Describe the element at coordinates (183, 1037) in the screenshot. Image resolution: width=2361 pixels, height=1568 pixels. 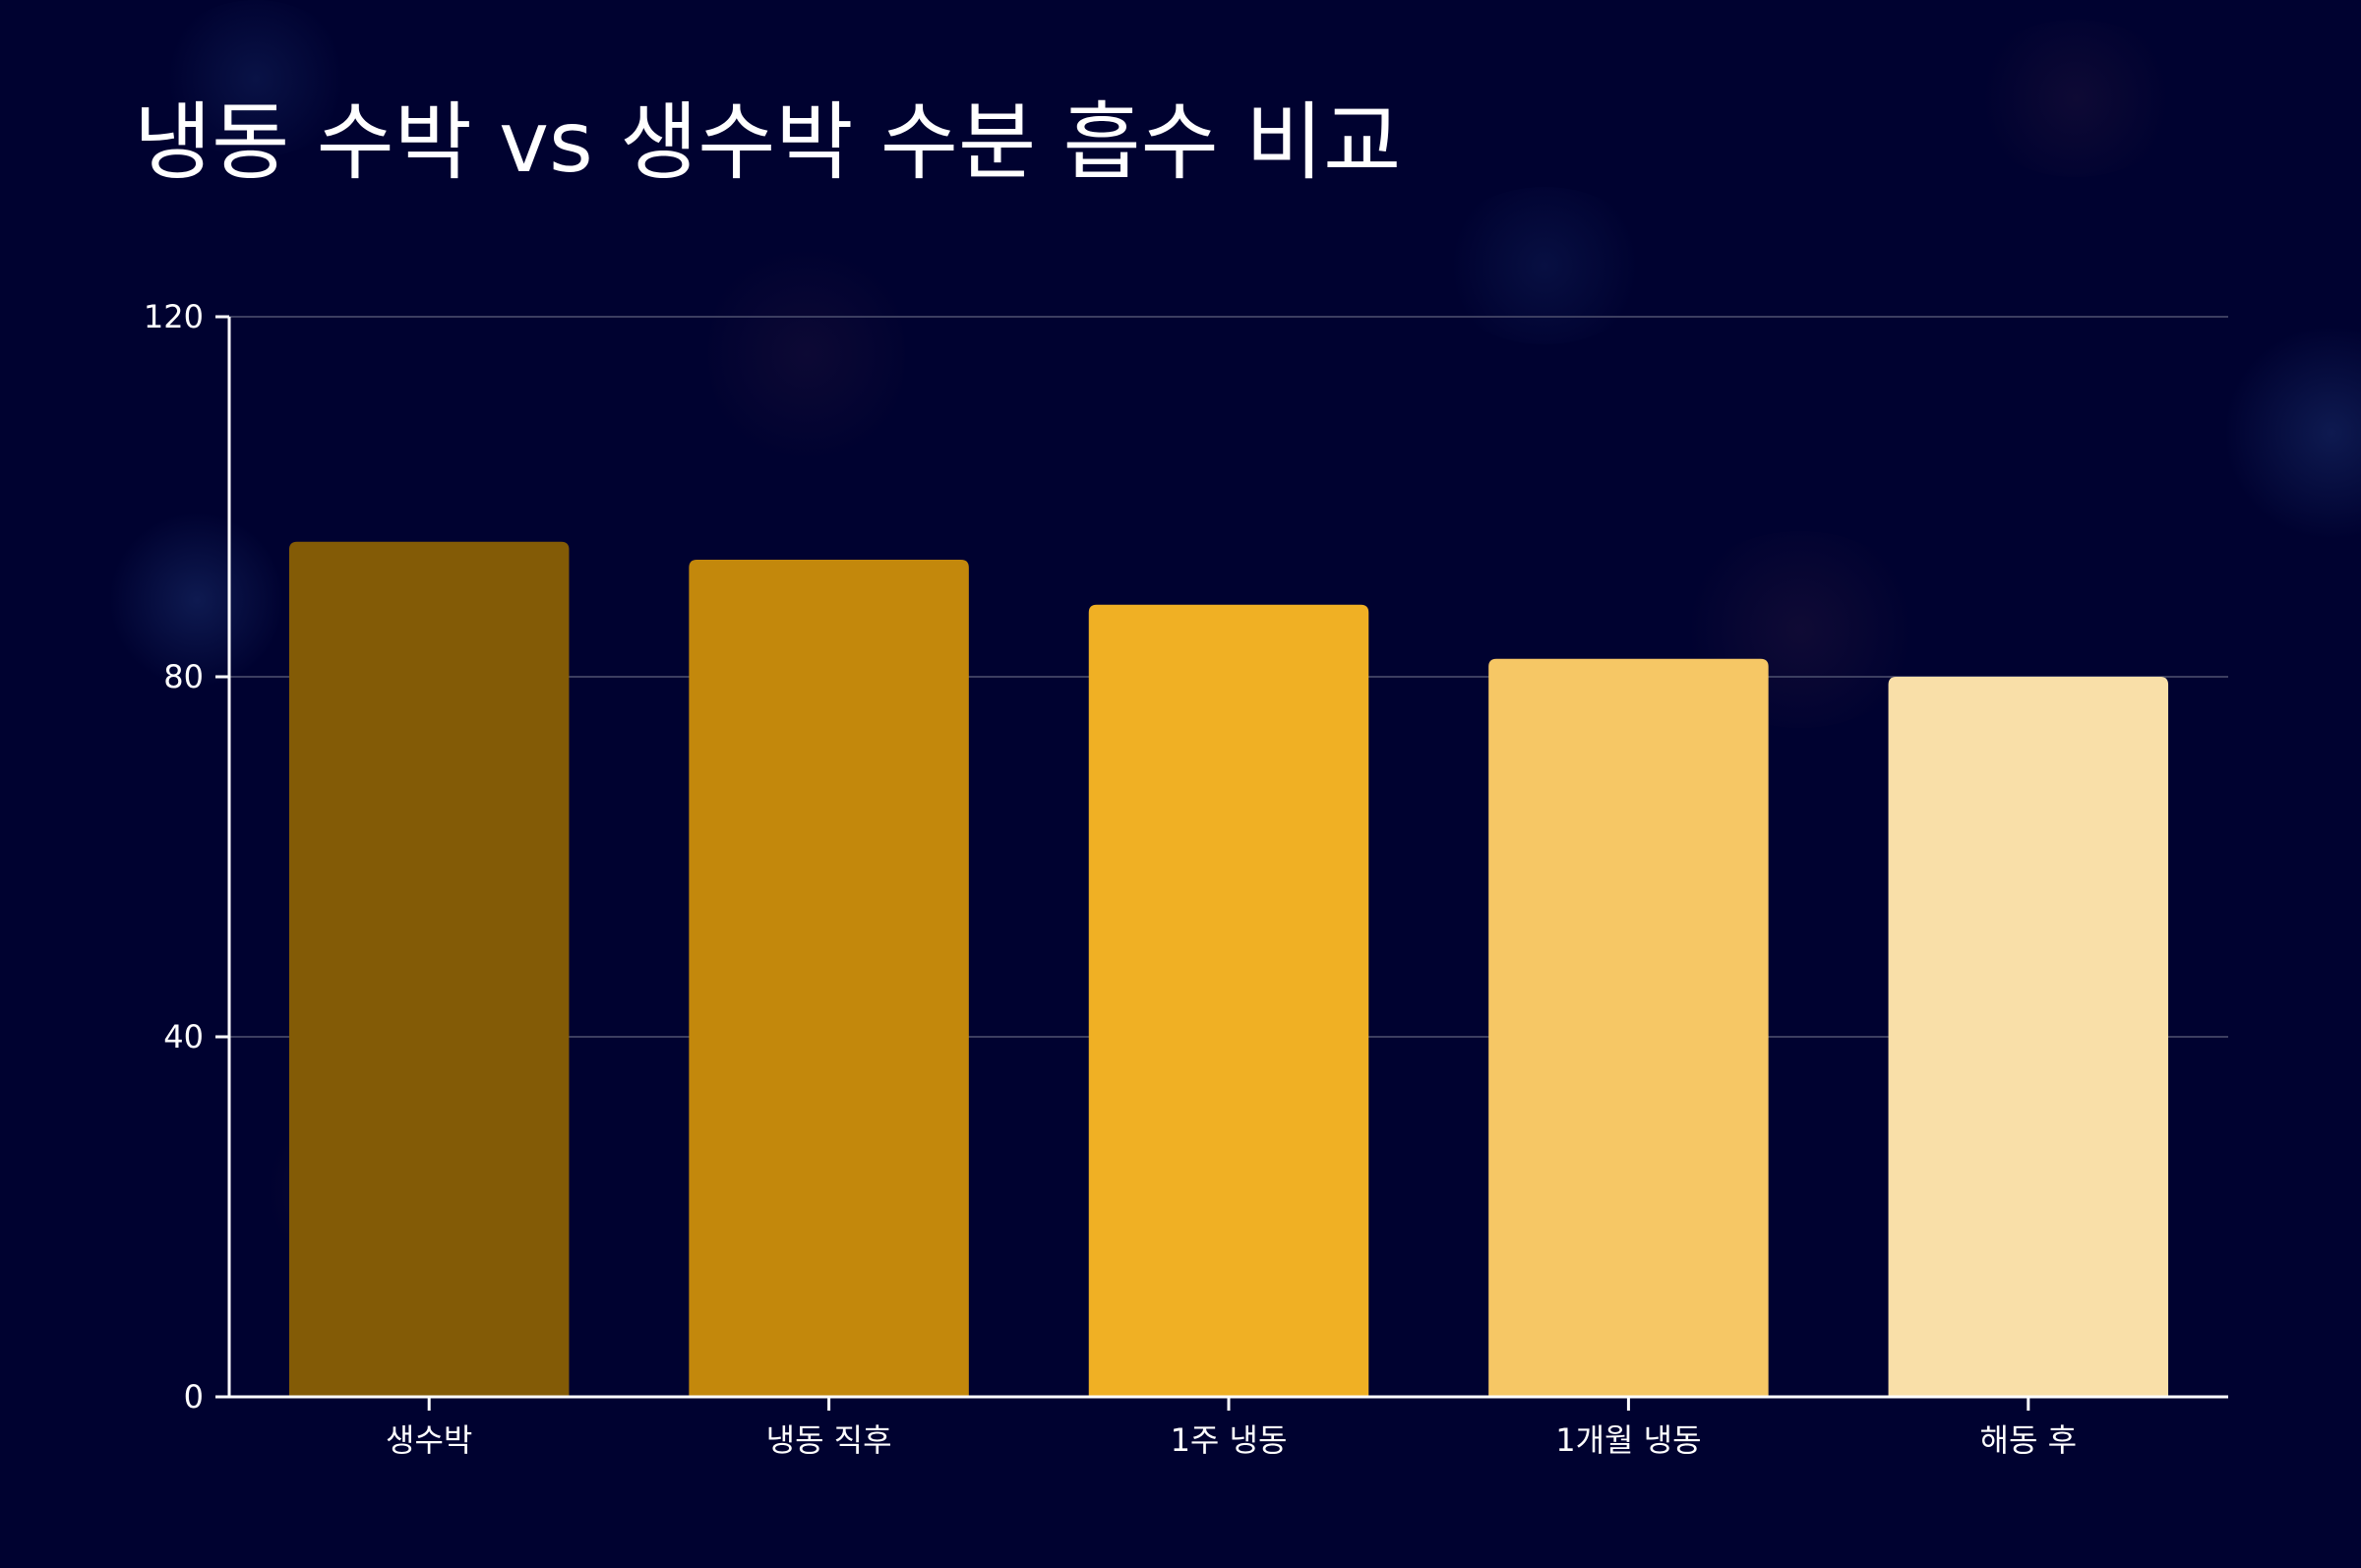
I see `y-tick-label: 40` at that location.